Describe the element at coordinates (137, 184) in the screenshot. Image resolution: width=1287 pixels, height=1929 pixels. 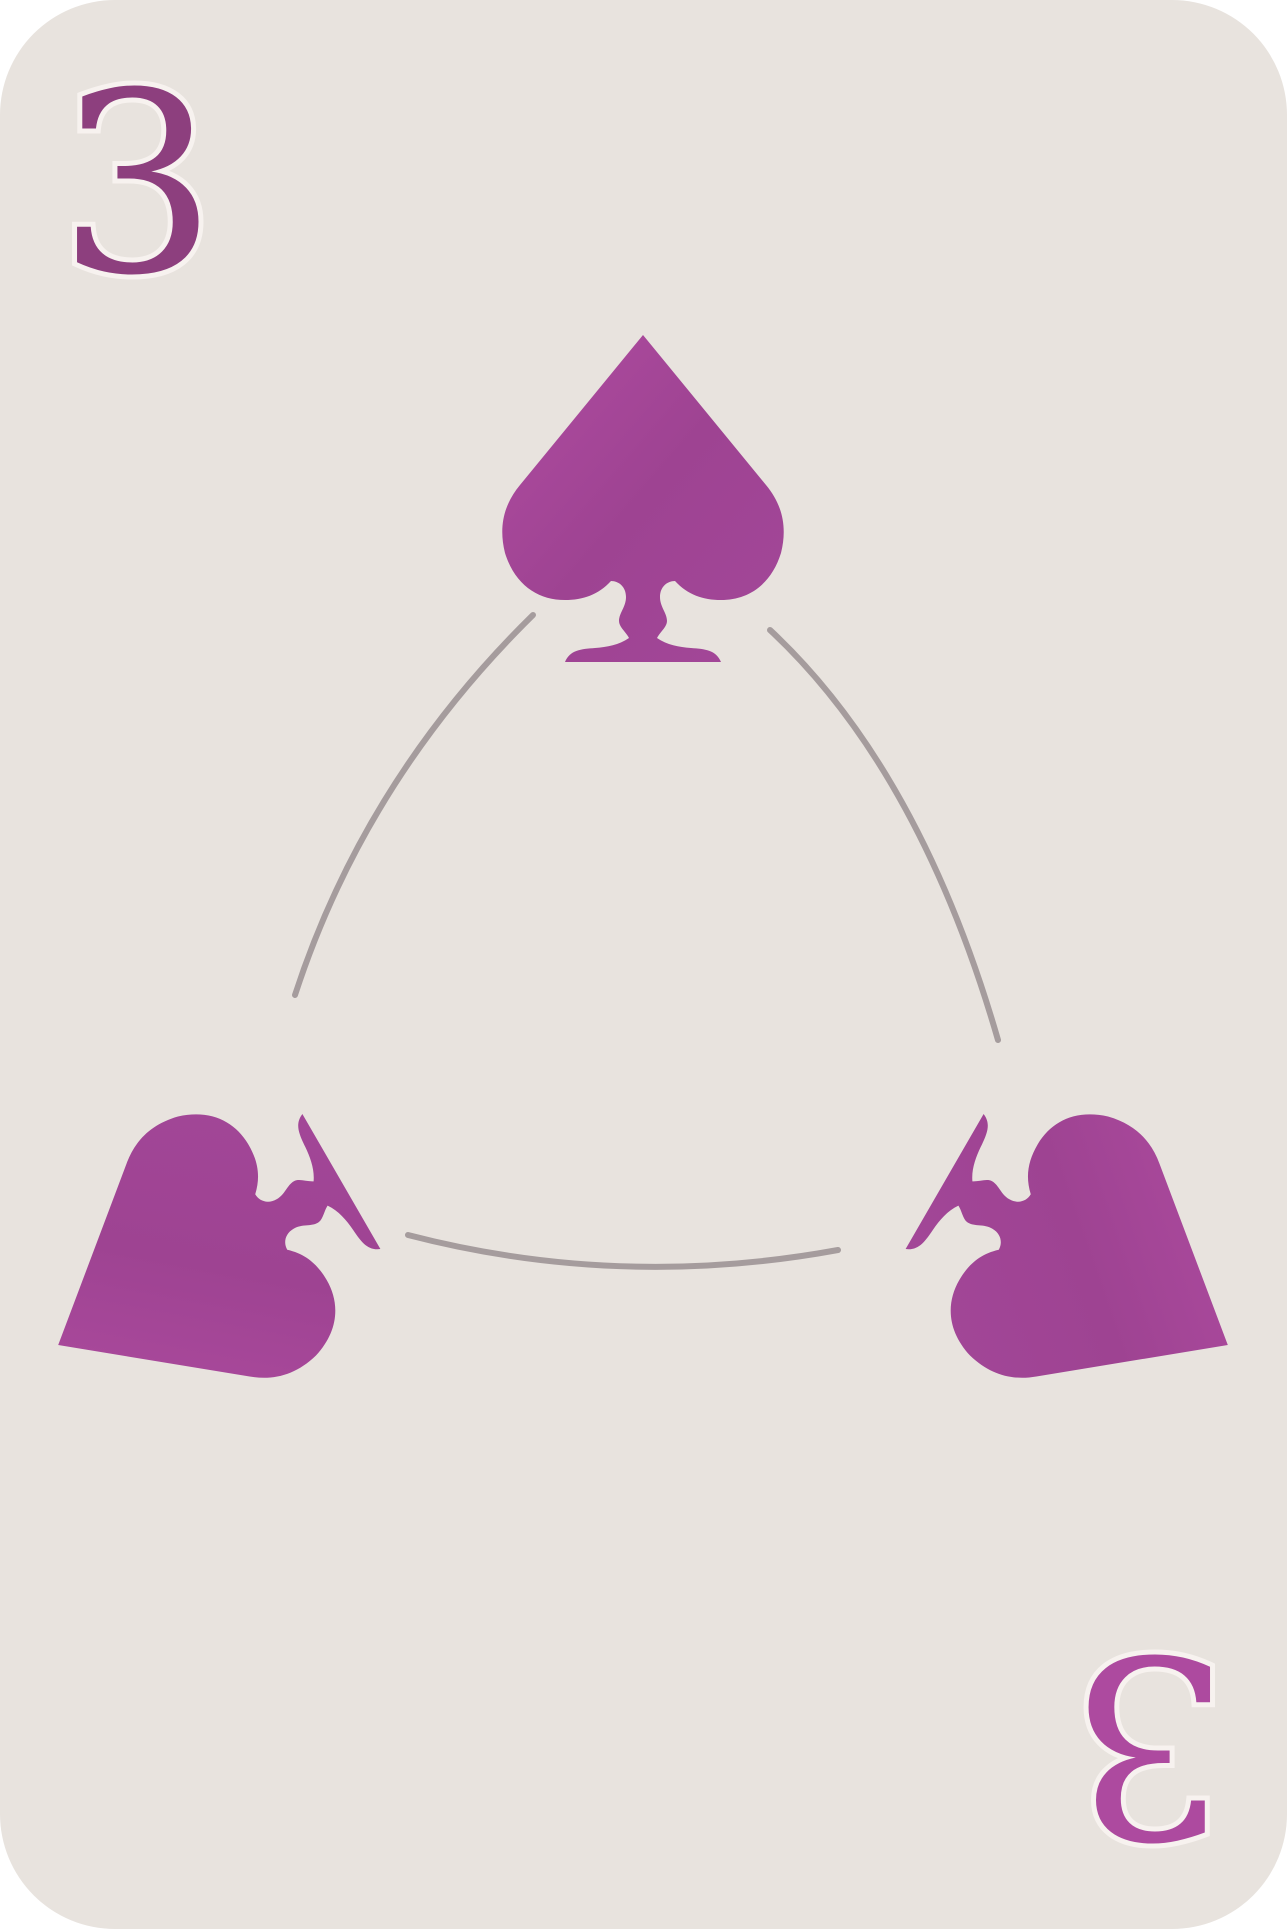
I see `rank-top: 3` at that location.